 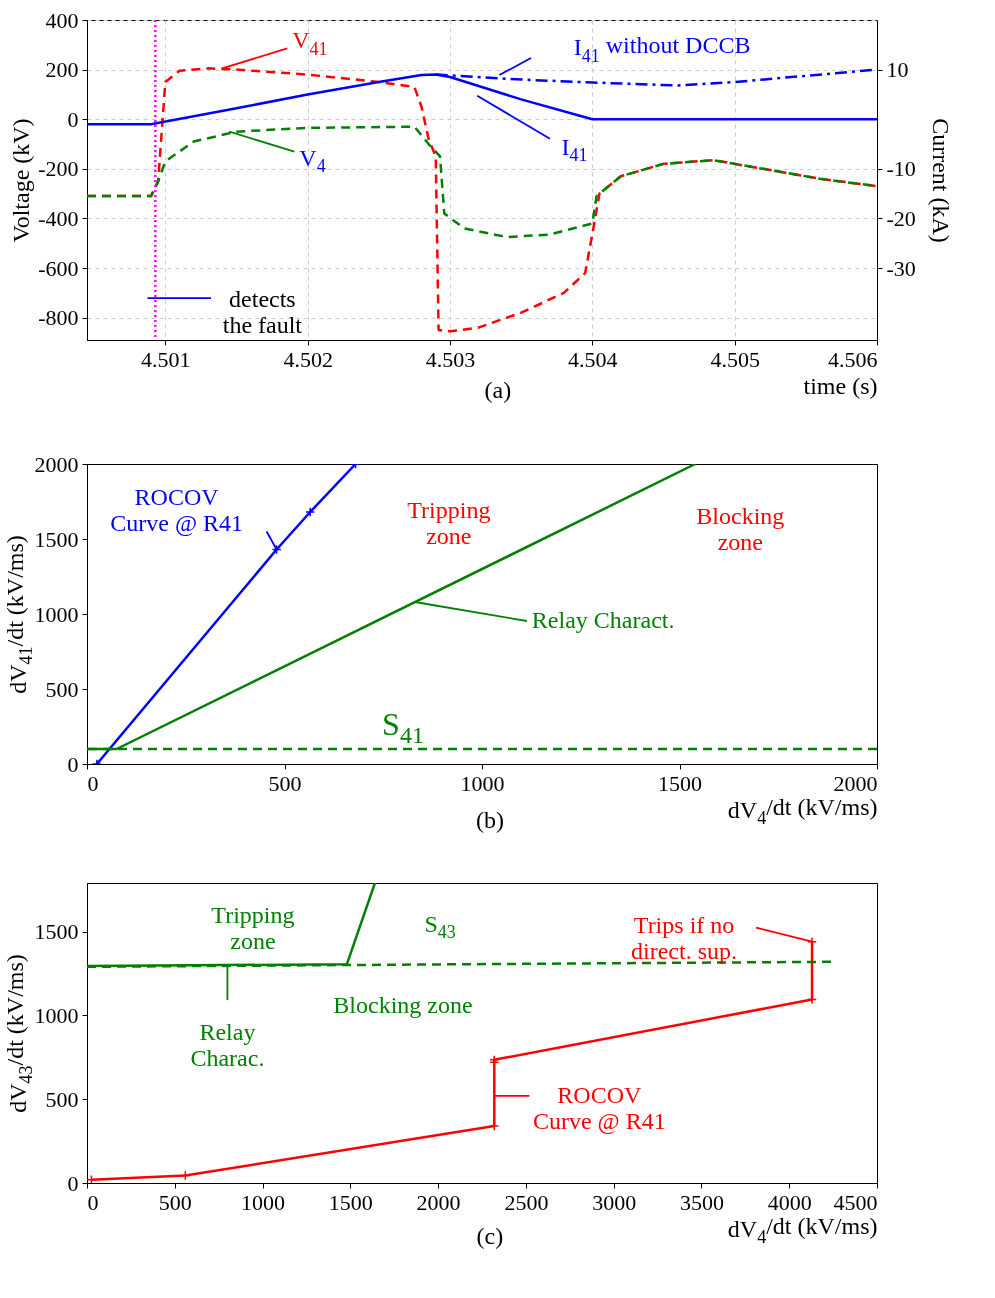 I want to click on y-tick-label: 400, so click(x=62, y=20).